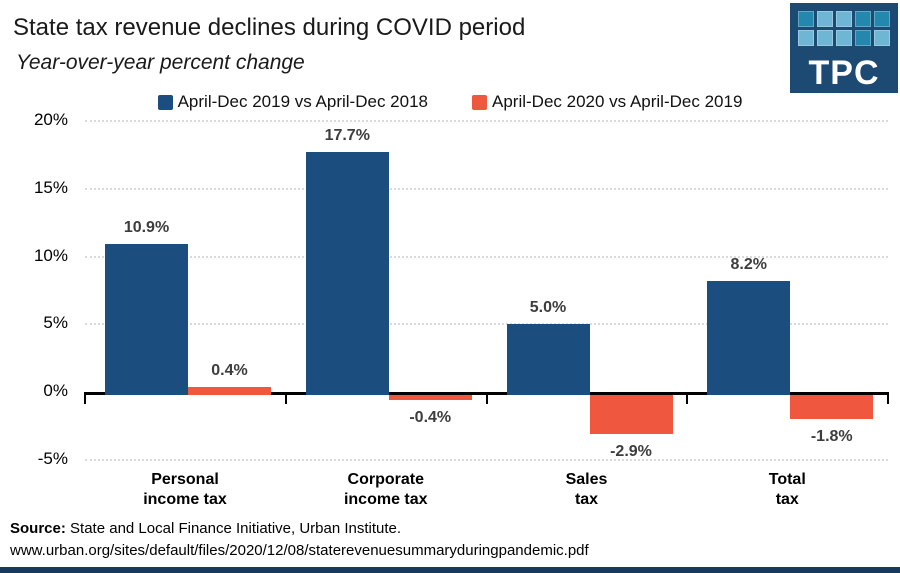 The image size is (900, 573). I want to click on tpc-logo: TPC, so click(844, 48).